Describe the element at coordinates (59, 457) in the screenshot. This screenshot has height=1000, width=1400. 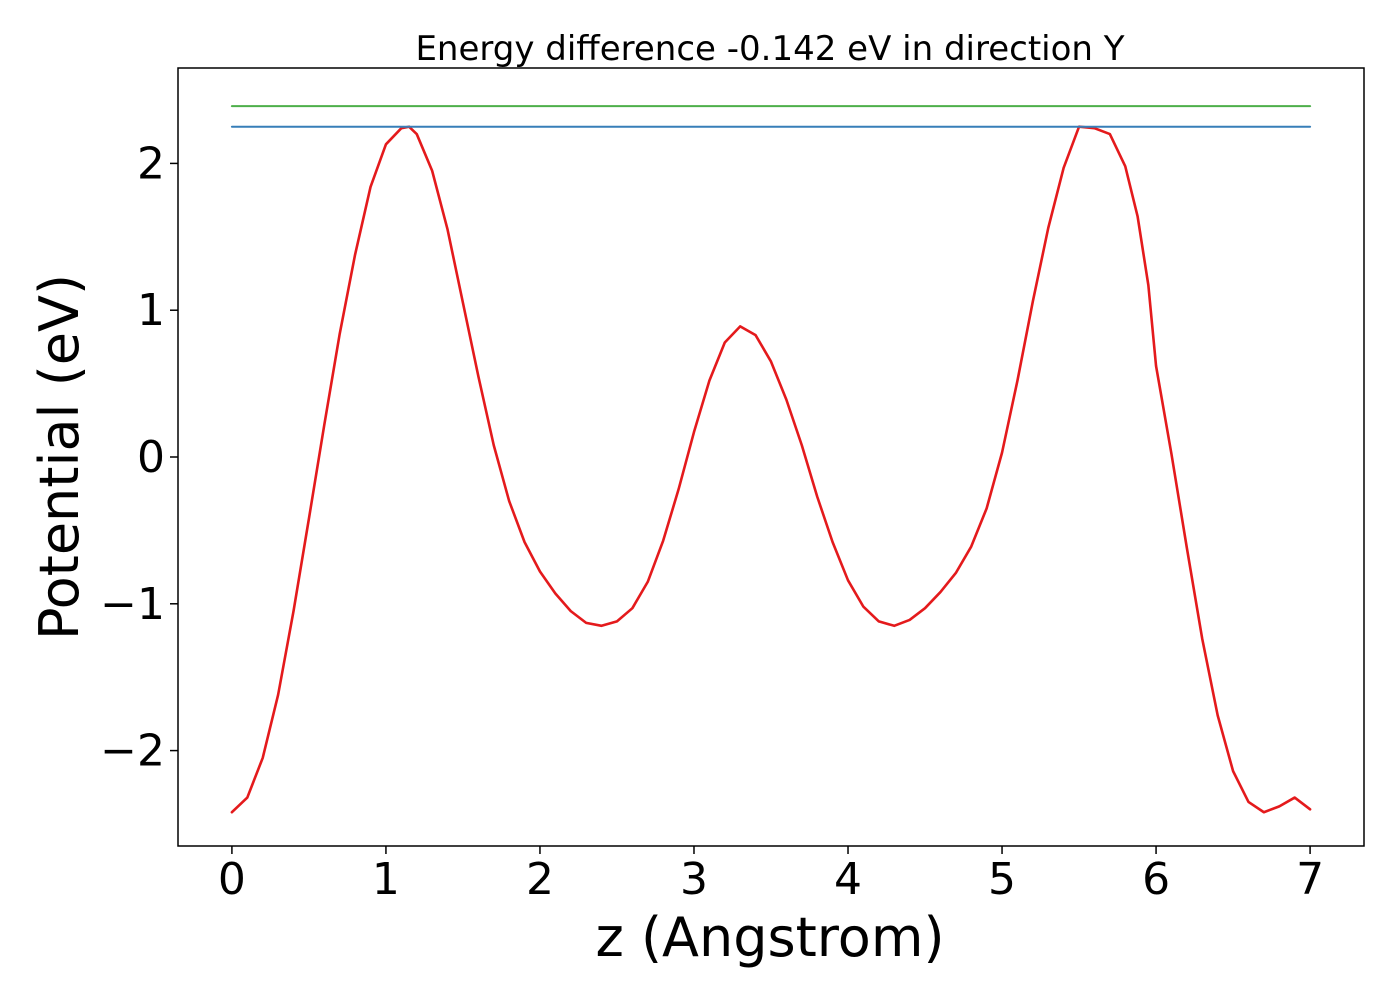
I see `y-axis-label: Potential (eV)` at that location.